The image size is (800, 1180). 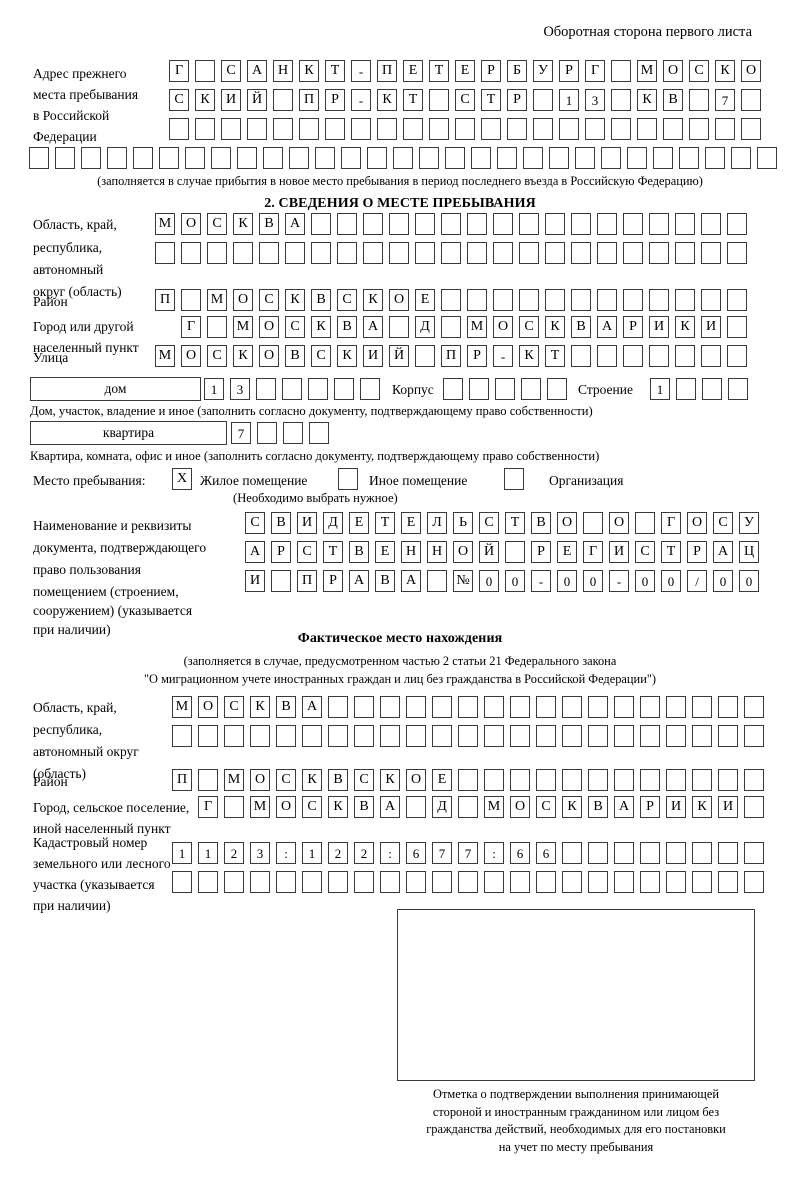 I want to click on char-cell: Ь, so click(x=463, y=523).